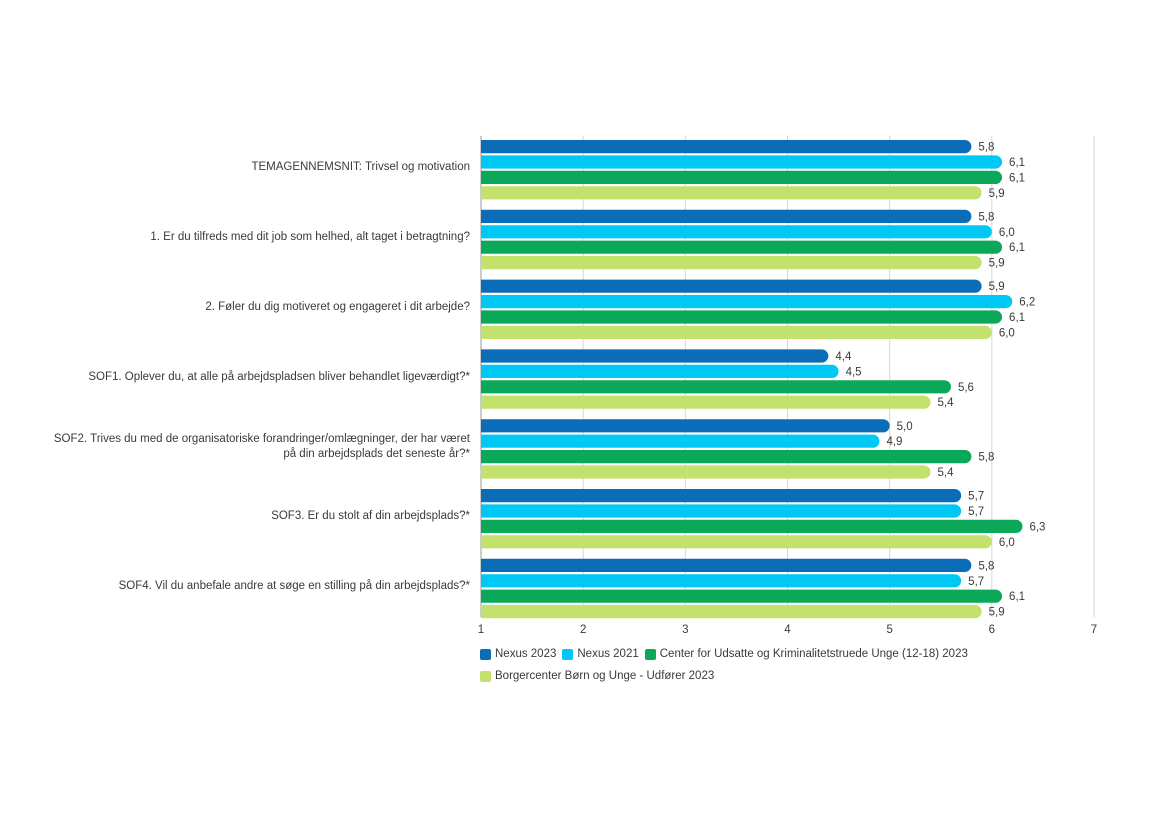 The width and height of the screenshot is (1170, 827). I want to click on legend-label: Nexus 2023, so click(526, 654).